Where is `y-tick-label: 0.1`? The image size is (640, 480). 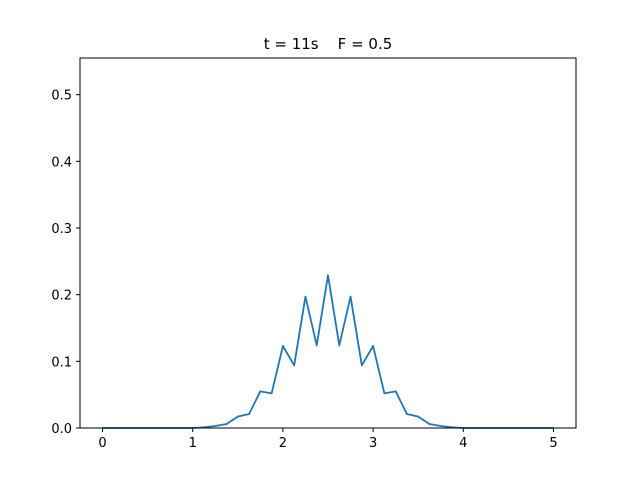
y-tick-label: 0.1 is located at coordinates (61, 362).